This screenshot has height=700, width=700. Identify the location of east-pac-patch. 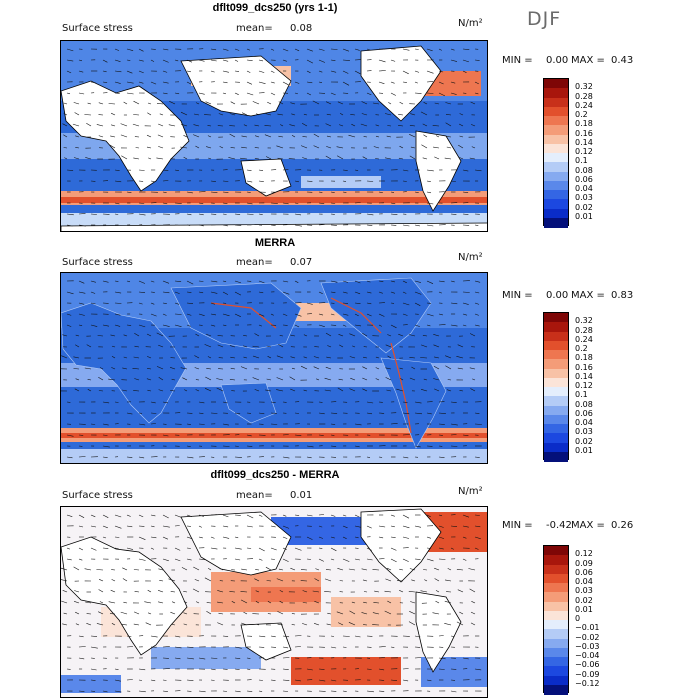
(366, 612).